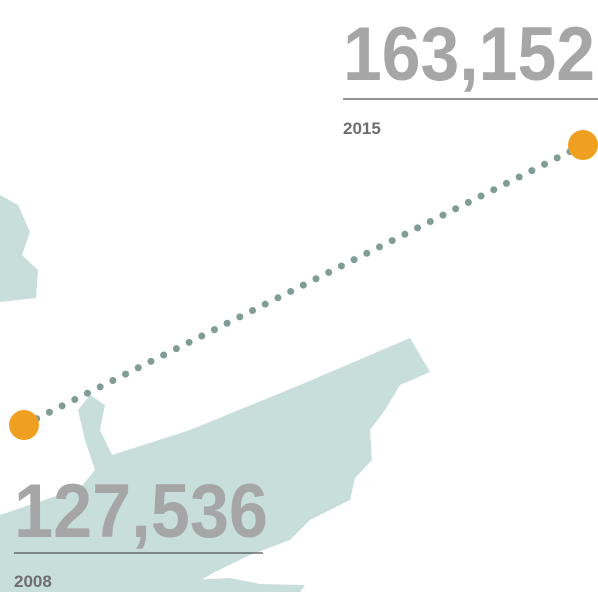 The width and height of the screenshot is (598, 592). What do you see at coordinates (362, 128) in the screenshot?
I see `year-label: 2015` at bounding box center [362, 128].